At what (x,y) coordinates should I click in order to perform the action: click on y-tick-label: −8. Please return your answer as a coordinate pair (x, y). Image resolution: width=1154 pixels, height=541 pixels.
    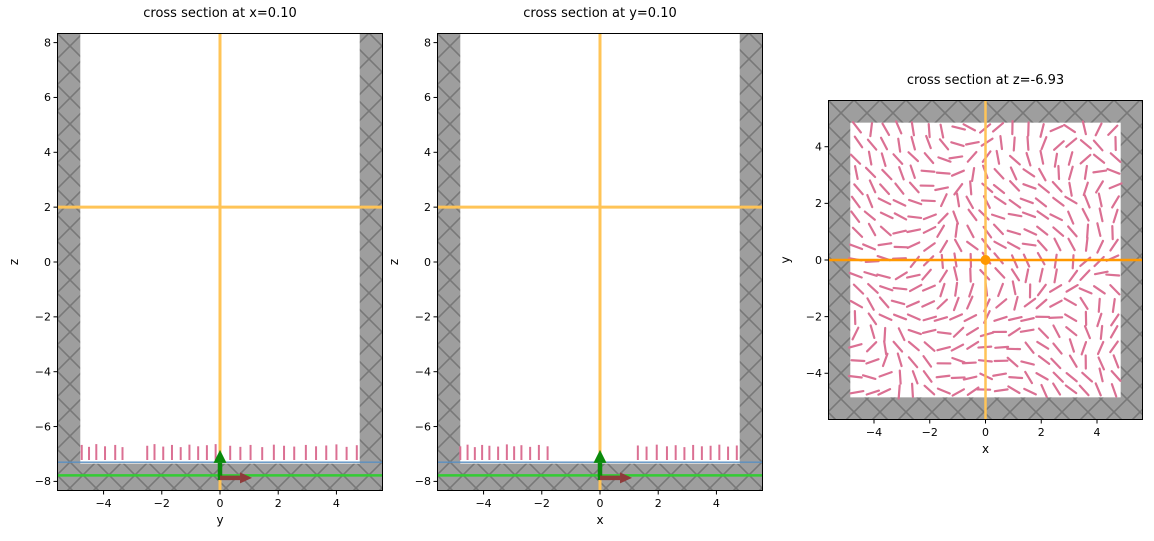
    Looking at the image, I should click on (423, 481).